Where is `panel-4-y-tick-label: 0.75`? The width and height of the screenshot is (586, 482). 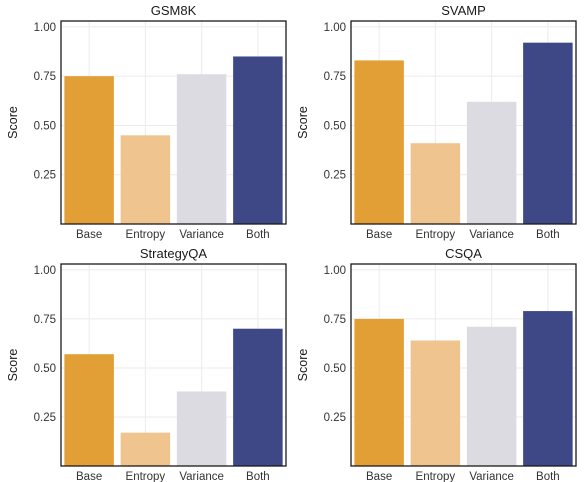 panel-4-y-tick-label: 0.75 is located at coordinates (335, 320).